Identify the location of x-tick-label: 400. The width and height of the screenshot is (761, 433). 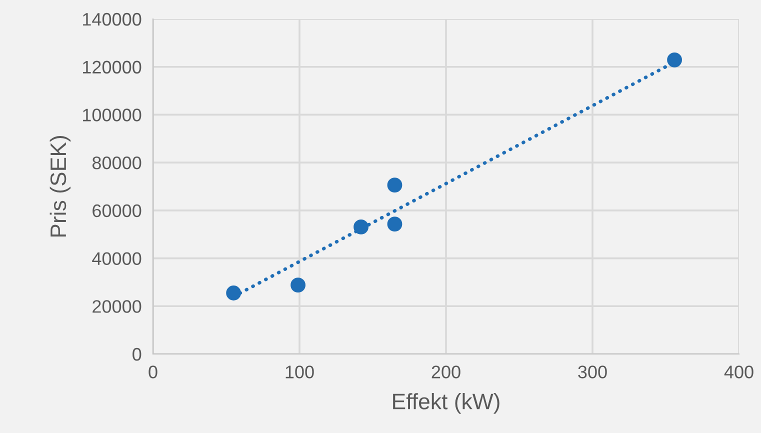
(739, 372).